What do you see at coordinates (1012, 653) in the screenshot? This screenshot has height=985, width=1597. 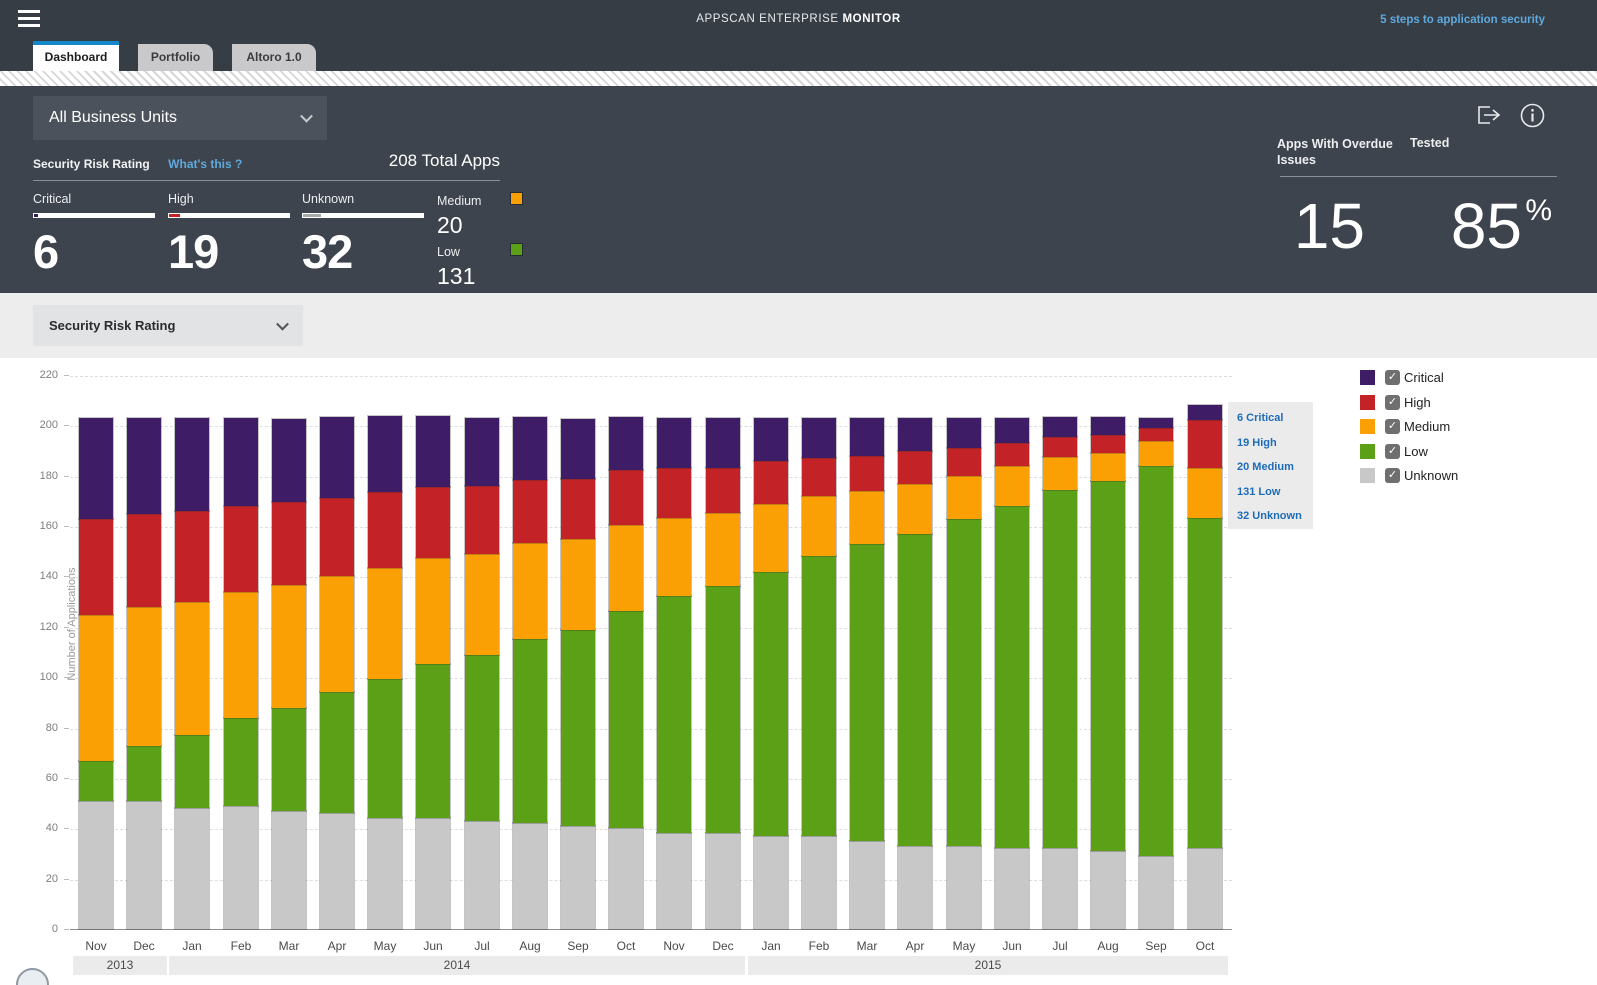 I see `bar-2015-jun` at bounding box center [1012, 653].